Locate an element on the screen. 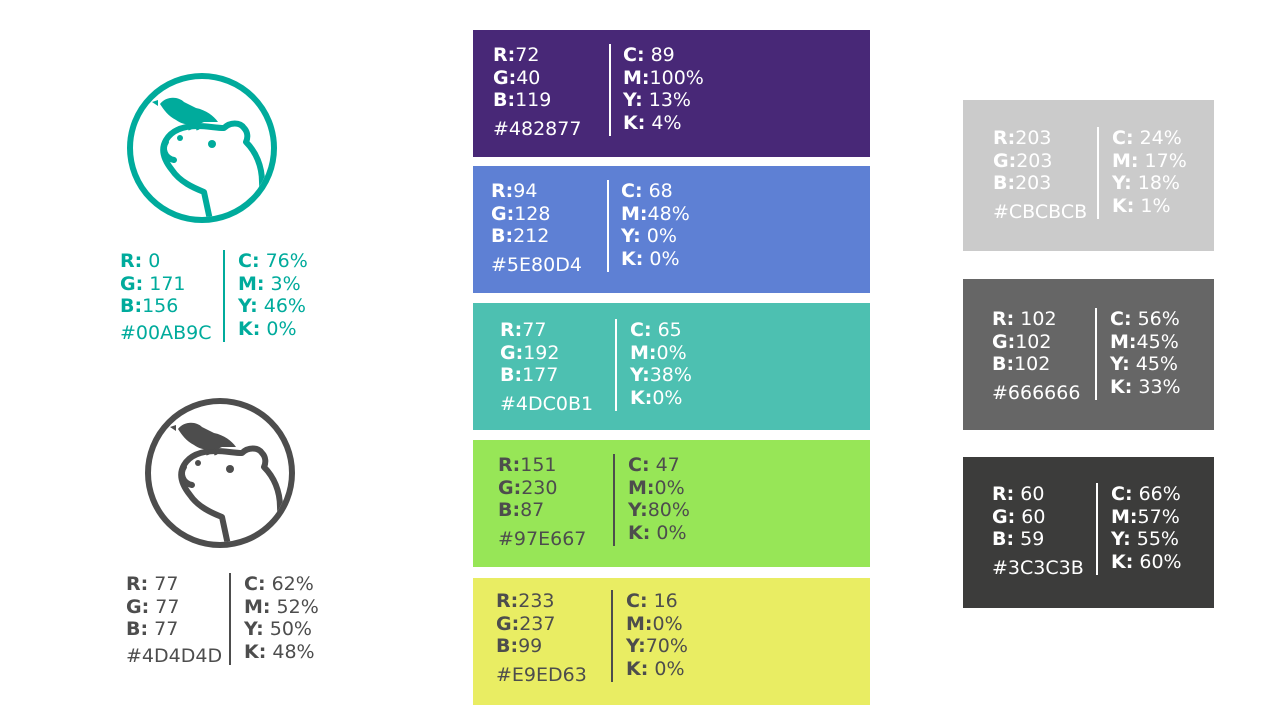 The width and height of the screenshot is (1280, 720). channel-value: 52% is located at coordinates (294, 606).